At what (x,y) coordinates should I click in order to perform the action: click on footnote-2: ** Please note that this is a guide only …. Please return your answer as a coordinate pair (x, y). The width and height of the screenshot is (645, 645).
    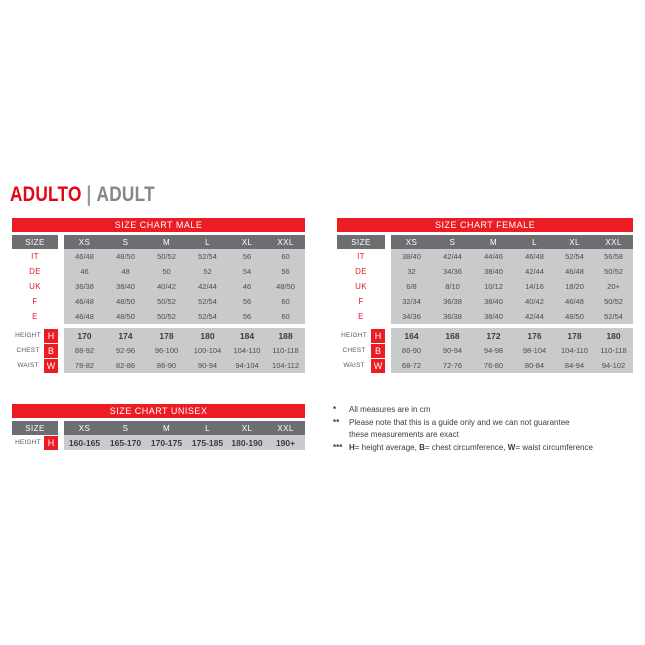
    Looking at the image, I should click on (488, 423).